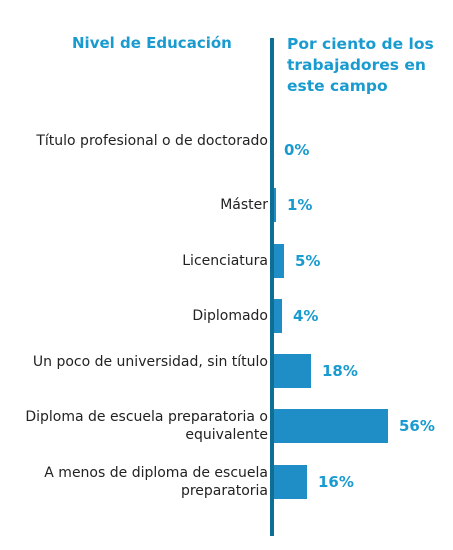 This screenshot has width=453, height=550. What do you see at coordinates (417, 426) in the screenshot?
I see `value-label: 56%` at bounding box center [417, 426].